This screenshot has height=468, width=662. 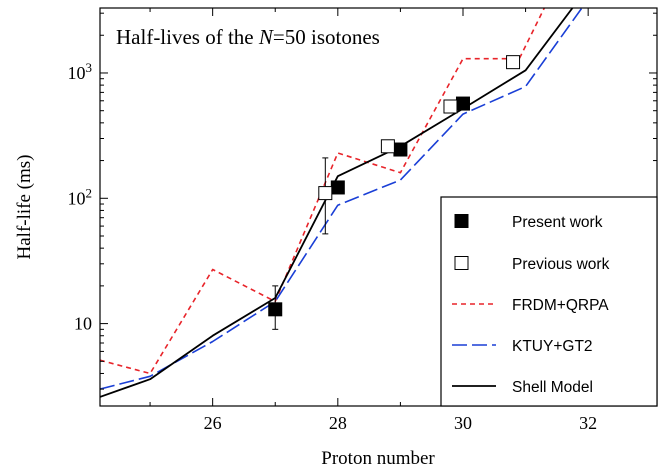 I want to click on title-suffix: =50 isotones, so click(x=326, y=37).